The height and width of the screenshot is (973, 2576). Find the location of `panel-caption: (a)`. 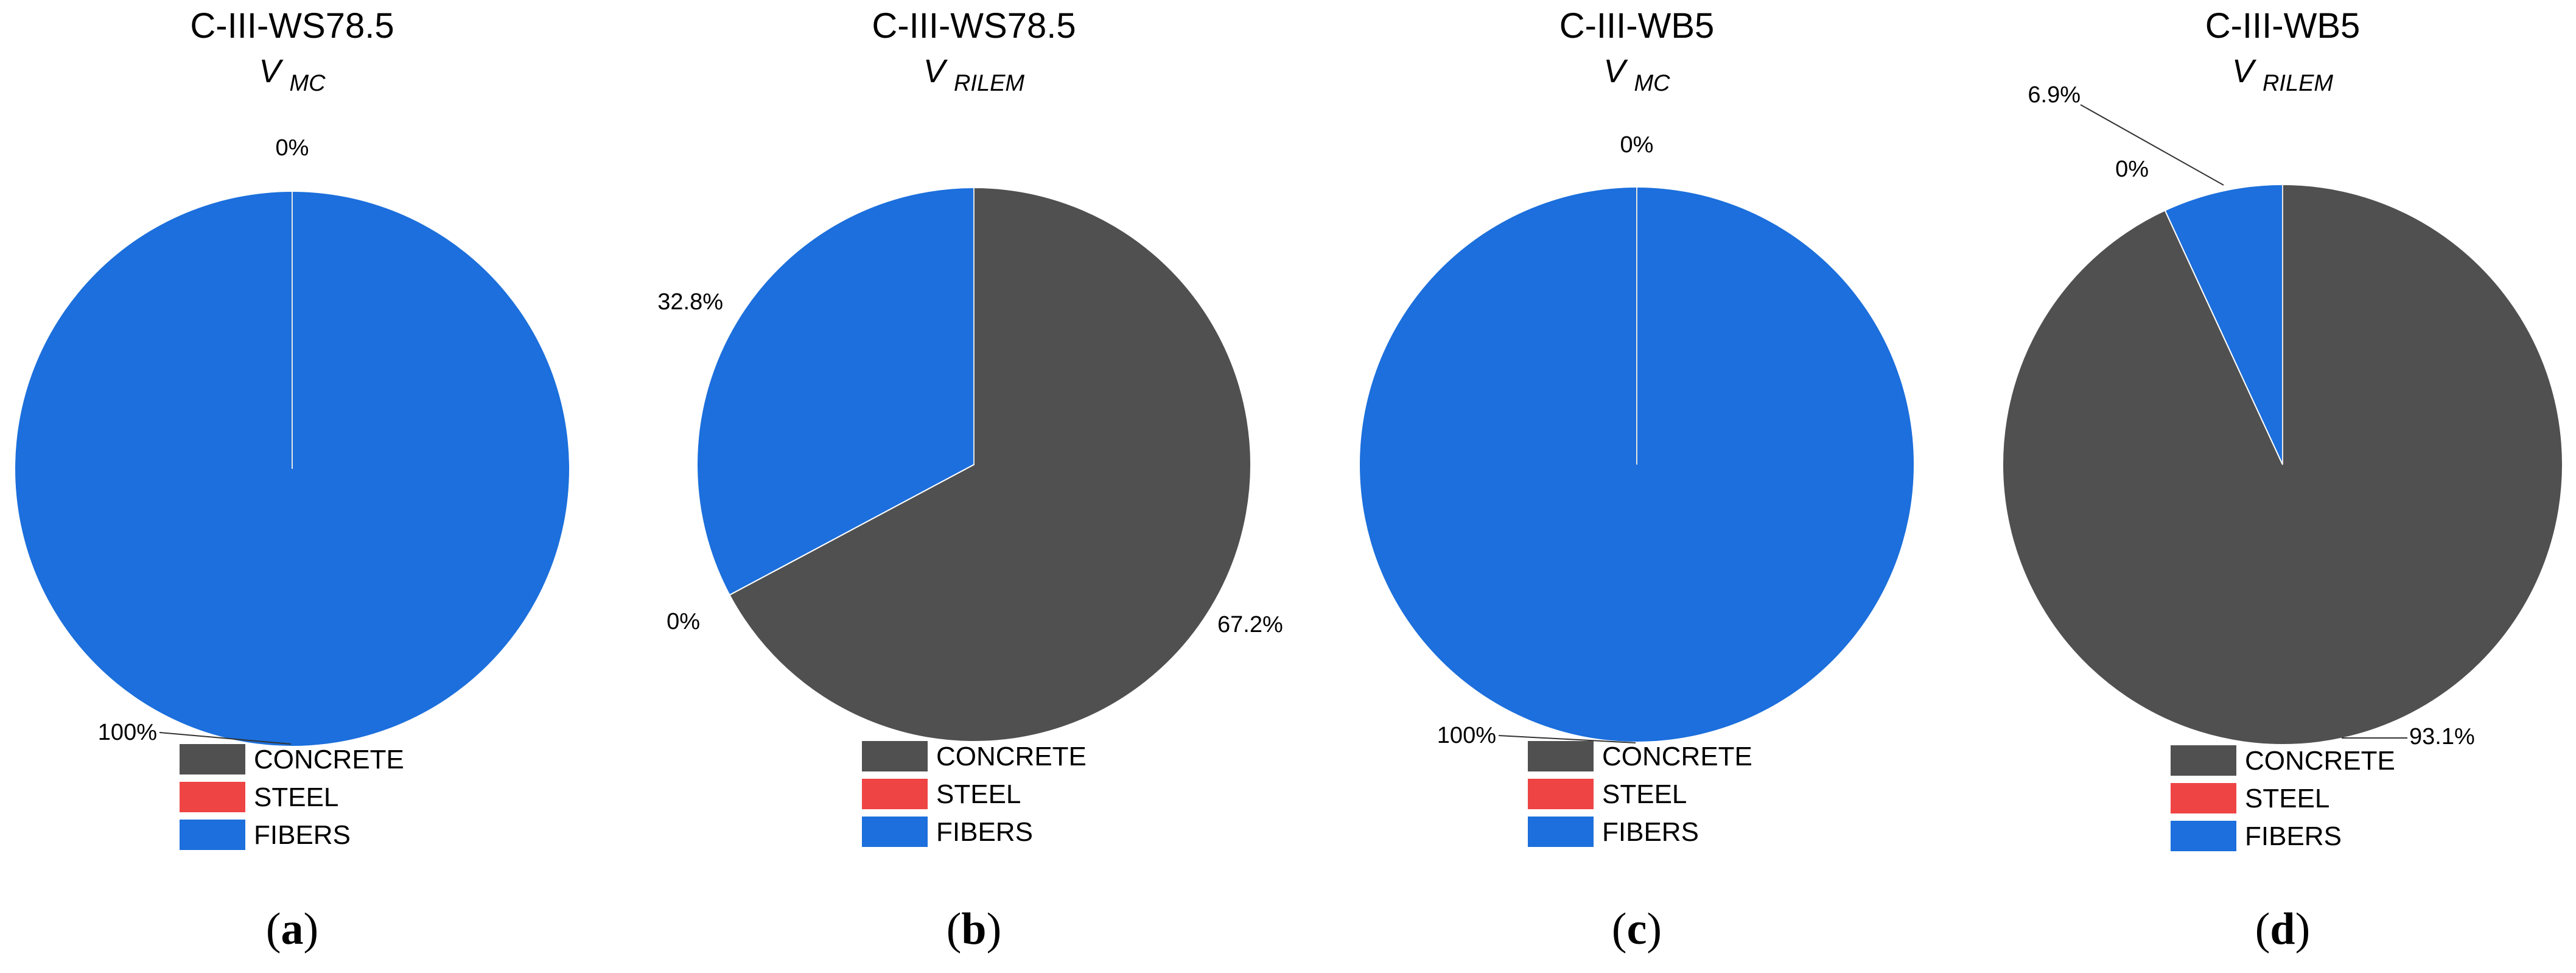

panel-caption: (a) is located at coordinates (292, 929).